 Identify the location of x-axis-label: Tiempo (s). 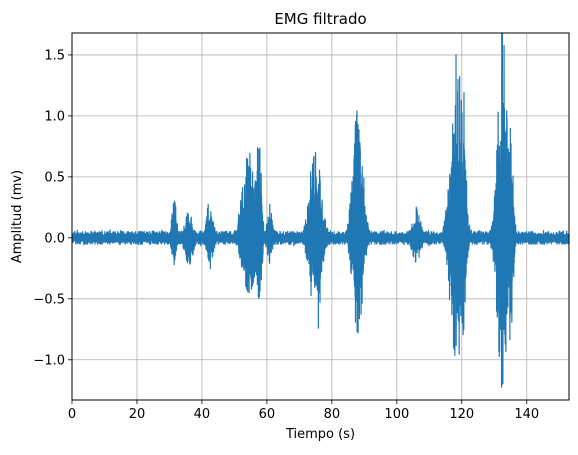
(320, 434).